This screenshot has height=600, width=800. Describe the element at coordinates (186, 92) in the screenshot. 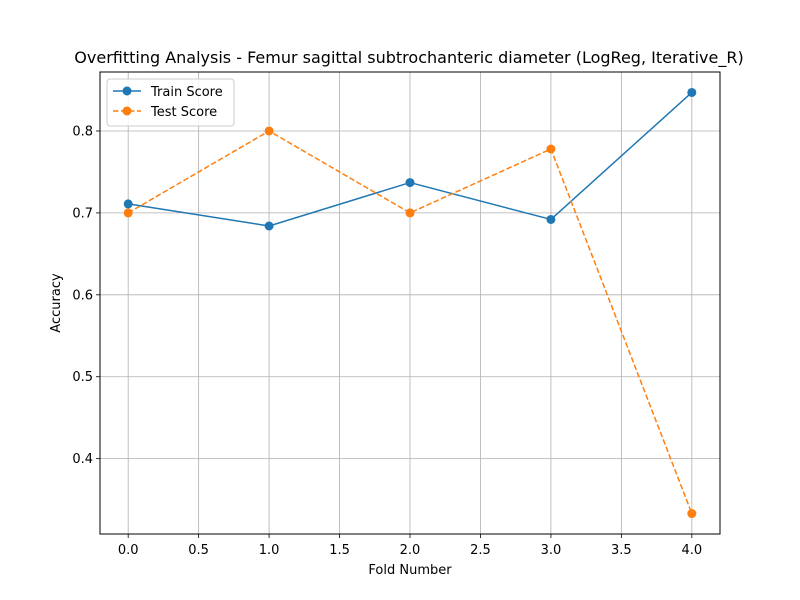

I see `legend-train-label: Train Score` at that location.